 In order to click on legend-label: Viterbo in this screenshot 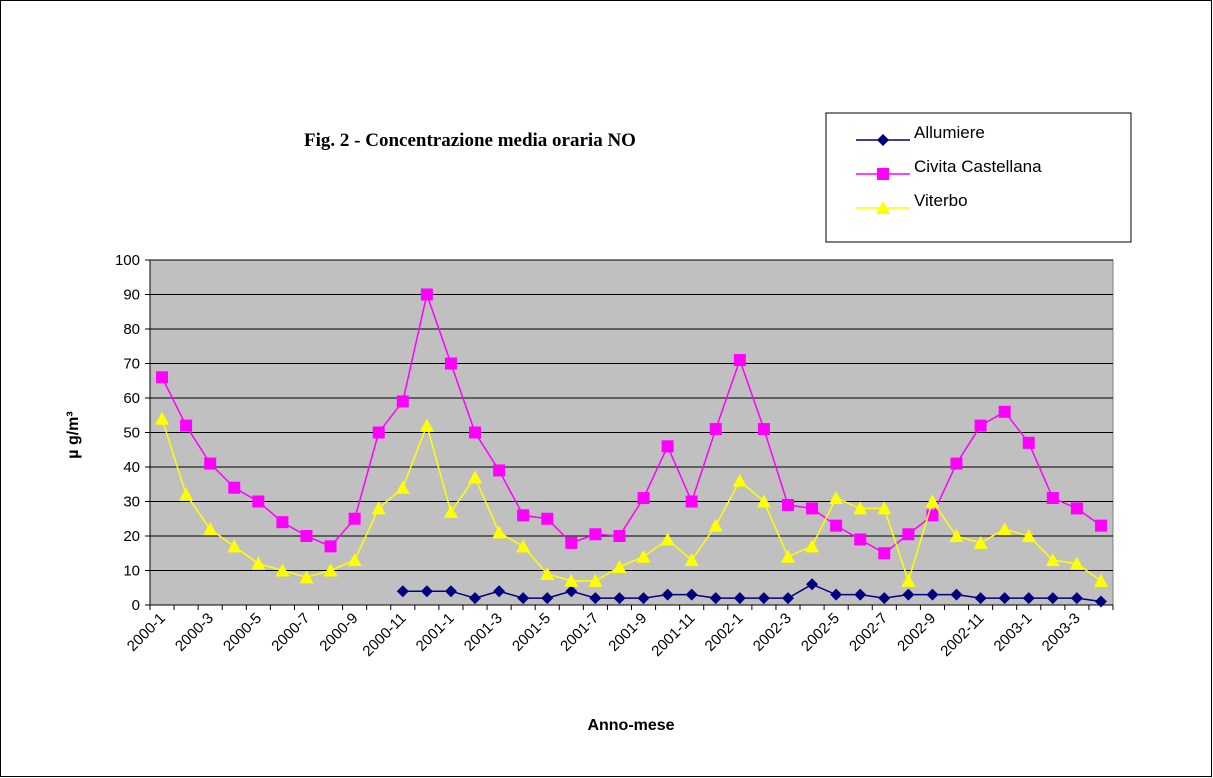, I will do `click(941, 200)`.